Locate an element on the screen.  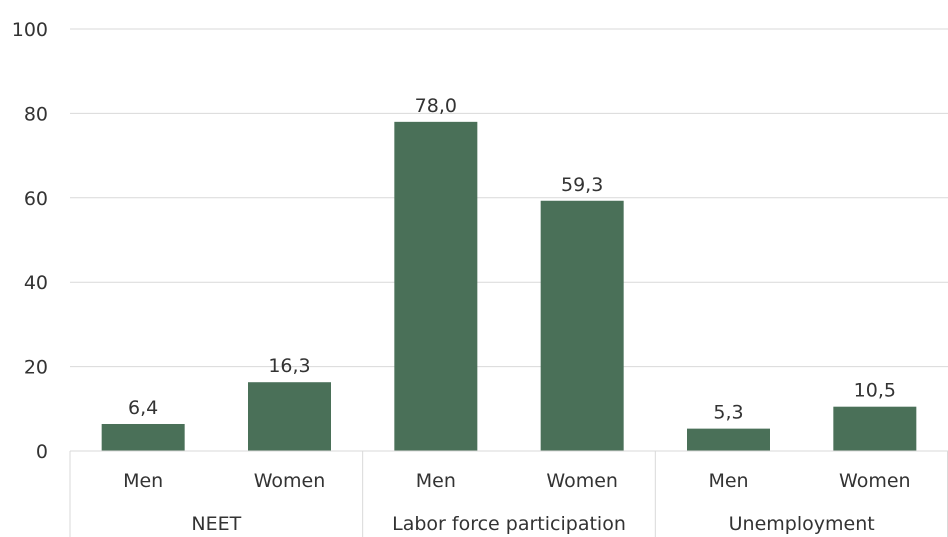
y-tick-label: 80 is located at coordinates (36, 114).